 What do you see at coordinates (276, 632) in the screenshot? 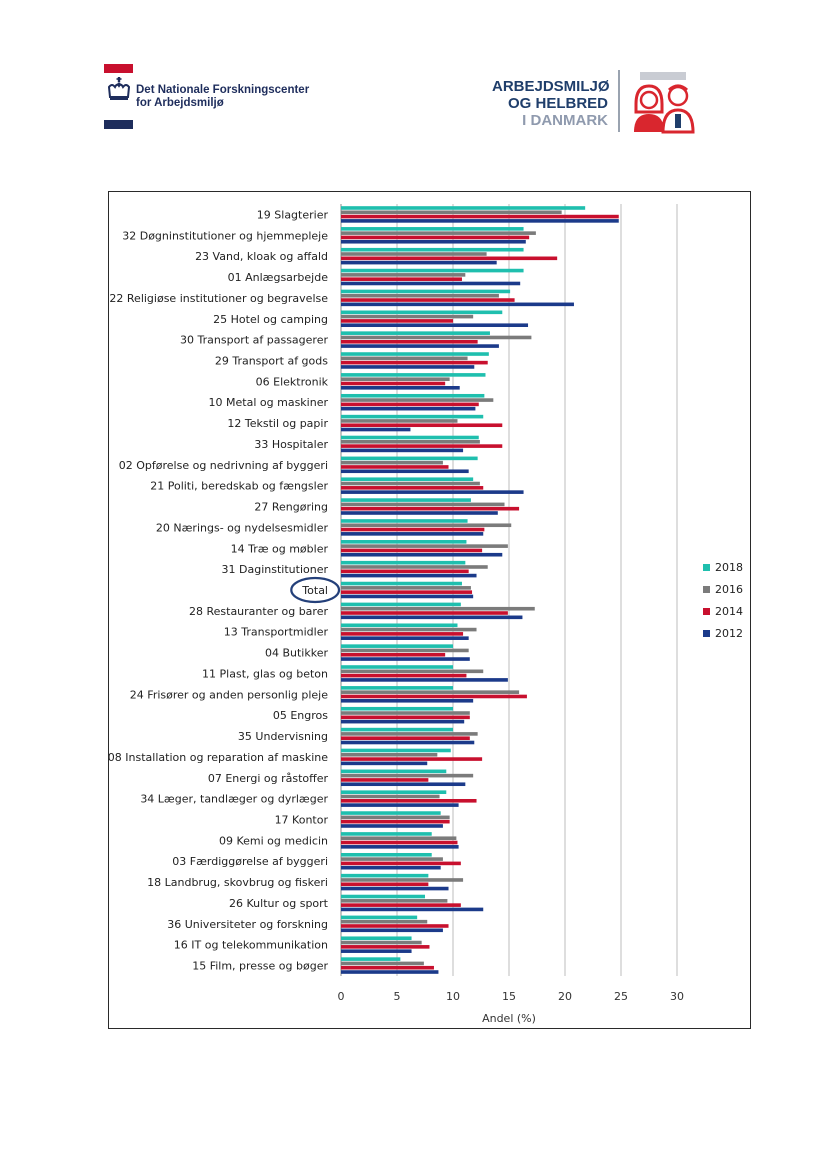
I see `category-label-20: 13 Transportmidler` at bounding box center [276, 632].